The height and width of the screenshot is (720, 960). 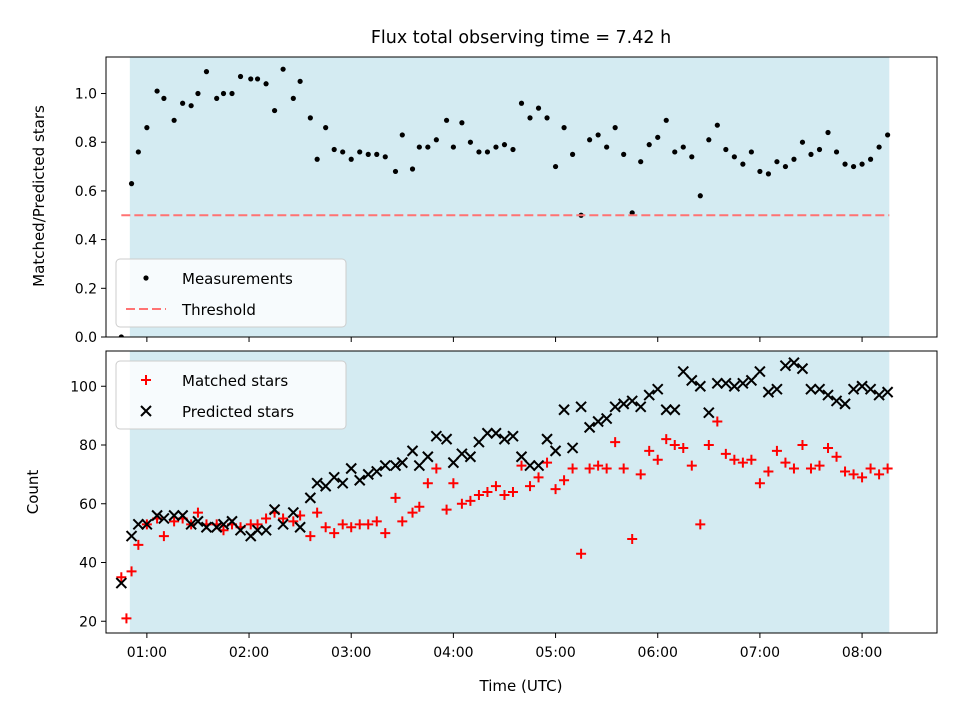 I want to click on top-y-axis-label: Matched/Predicted stars, so click(x=39, y=196).